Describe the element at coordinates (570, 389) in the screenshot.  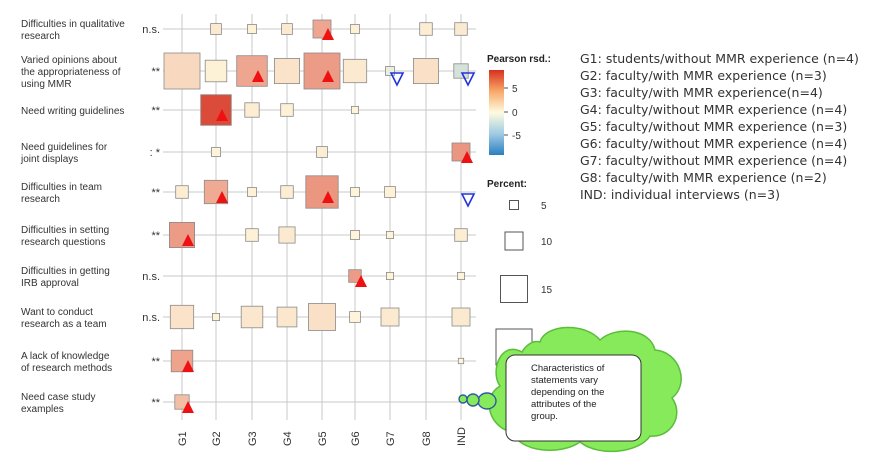
I see `callout-bubble` at that location.